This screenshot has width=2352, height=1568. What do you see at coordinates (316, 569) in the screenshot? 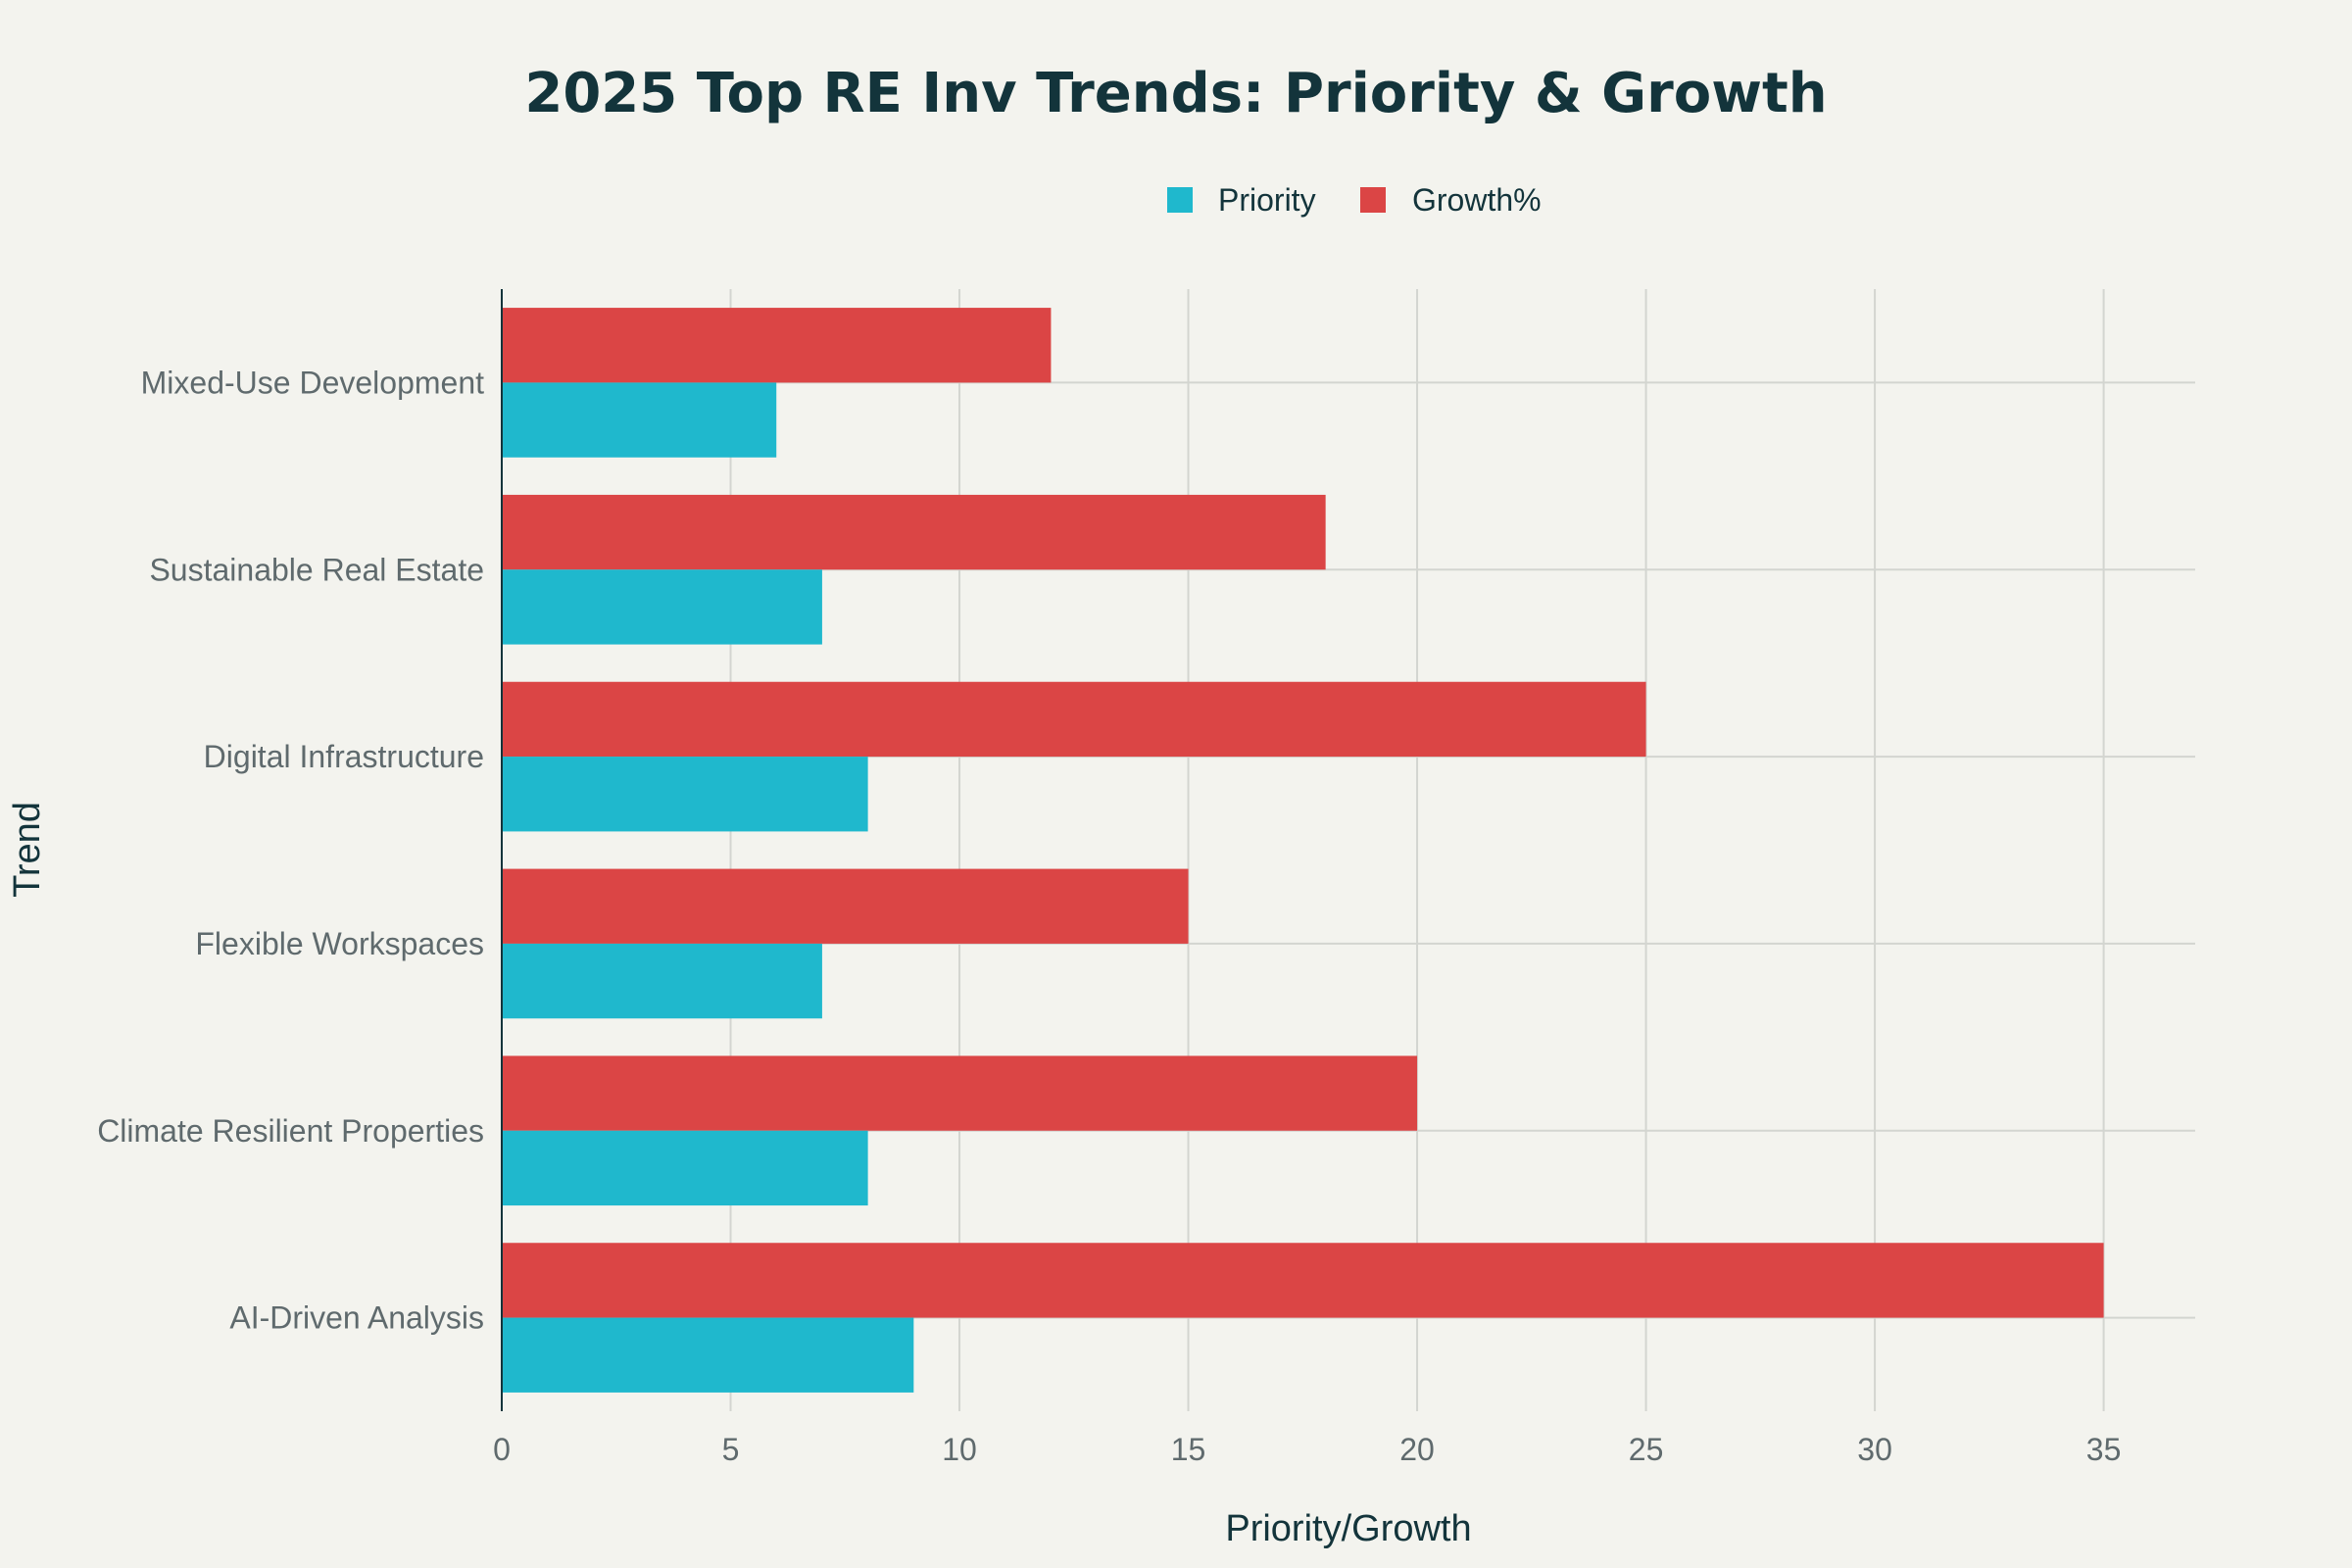
I see `y-tick-label-sustainable-real-estate: Sustainable Real Estate` at bounding box center [316, 569].